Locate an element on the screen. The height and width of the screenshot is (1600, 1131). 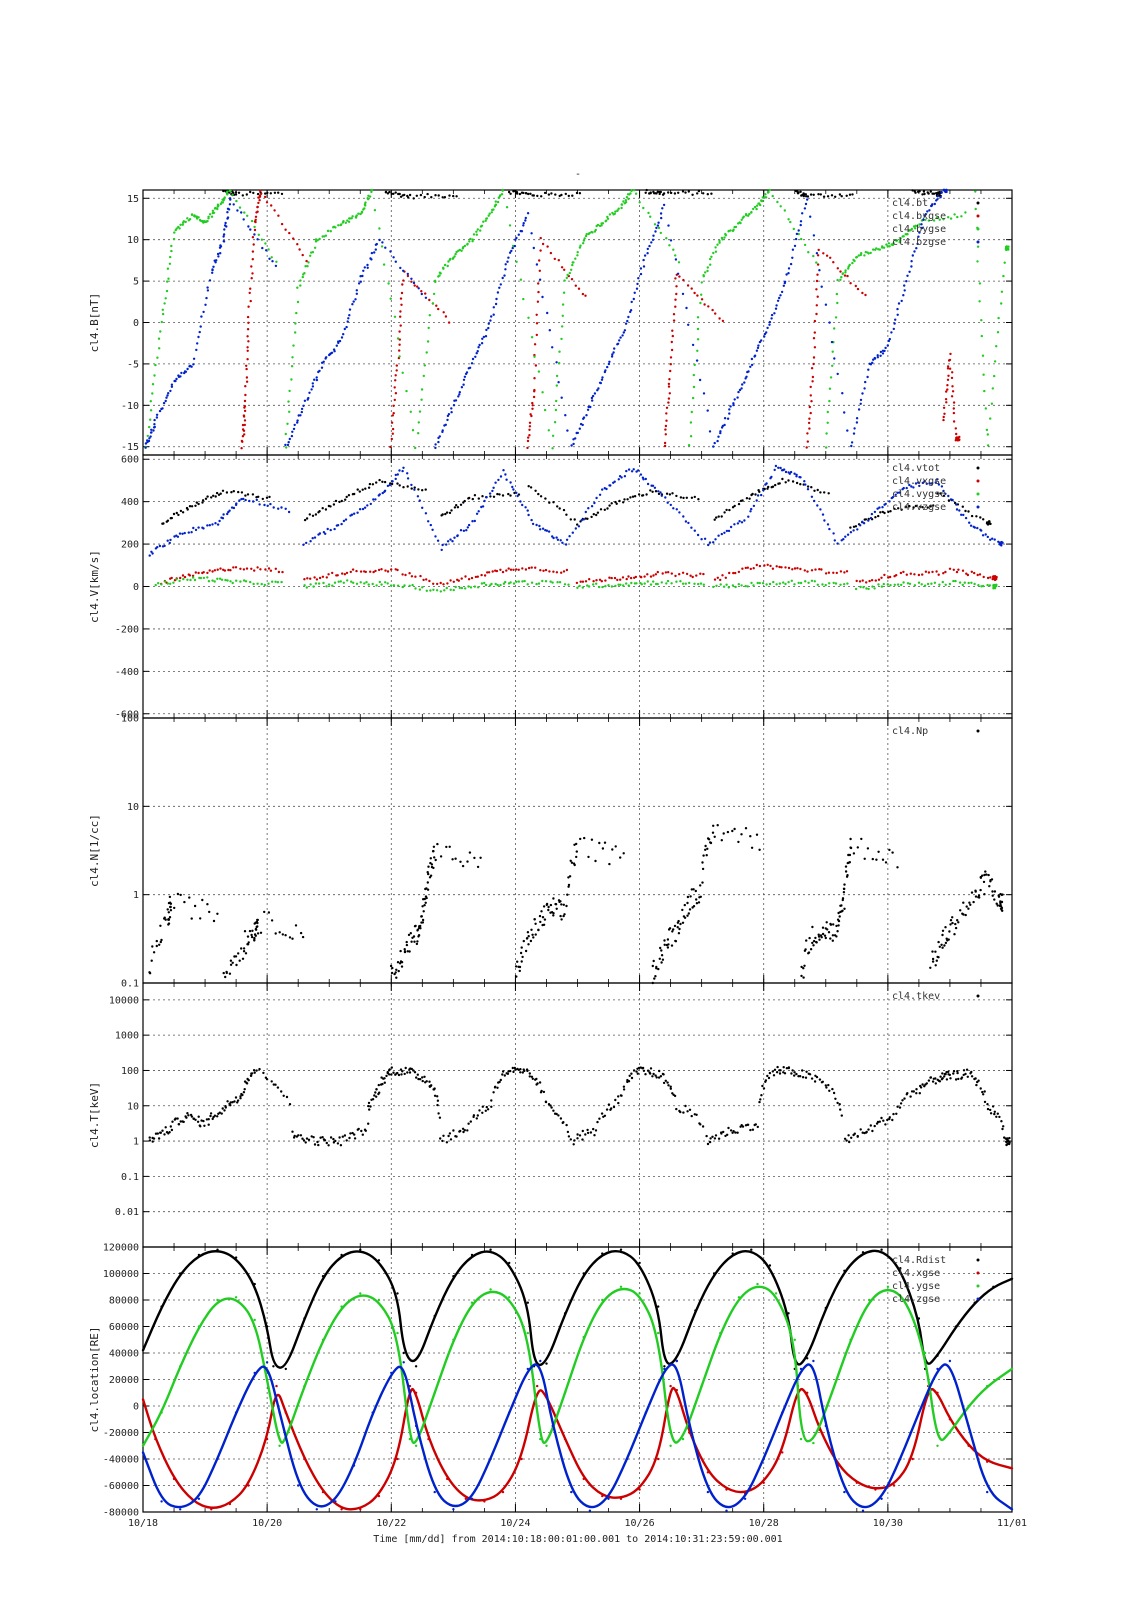
legend-entry: cl4.vtot is located at coordinates (916, 468).